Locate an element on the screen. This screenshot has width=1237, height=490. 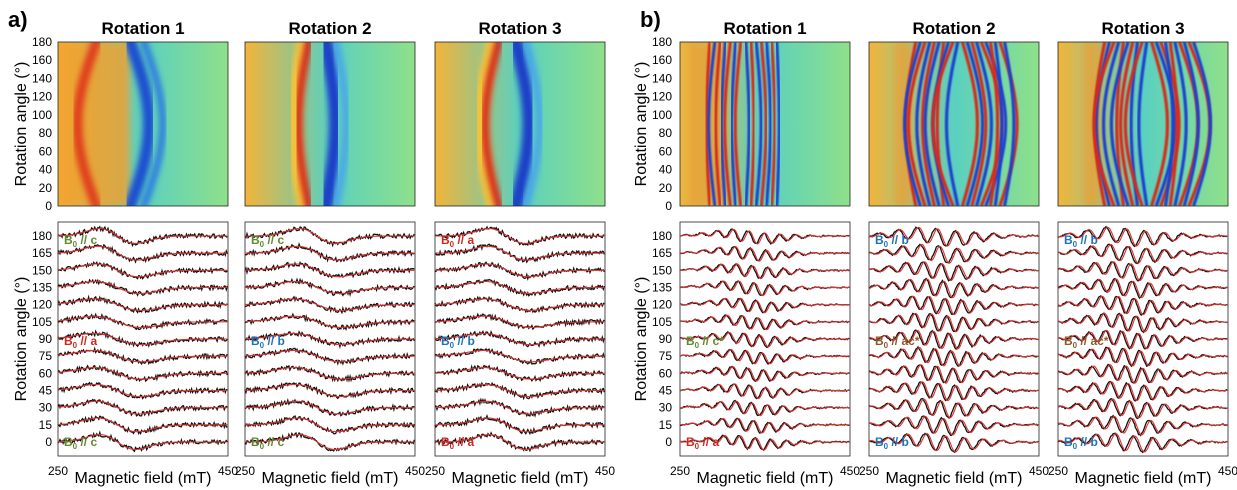
orientation-label: B0 // ac* is located at coordinates (1086, 342).